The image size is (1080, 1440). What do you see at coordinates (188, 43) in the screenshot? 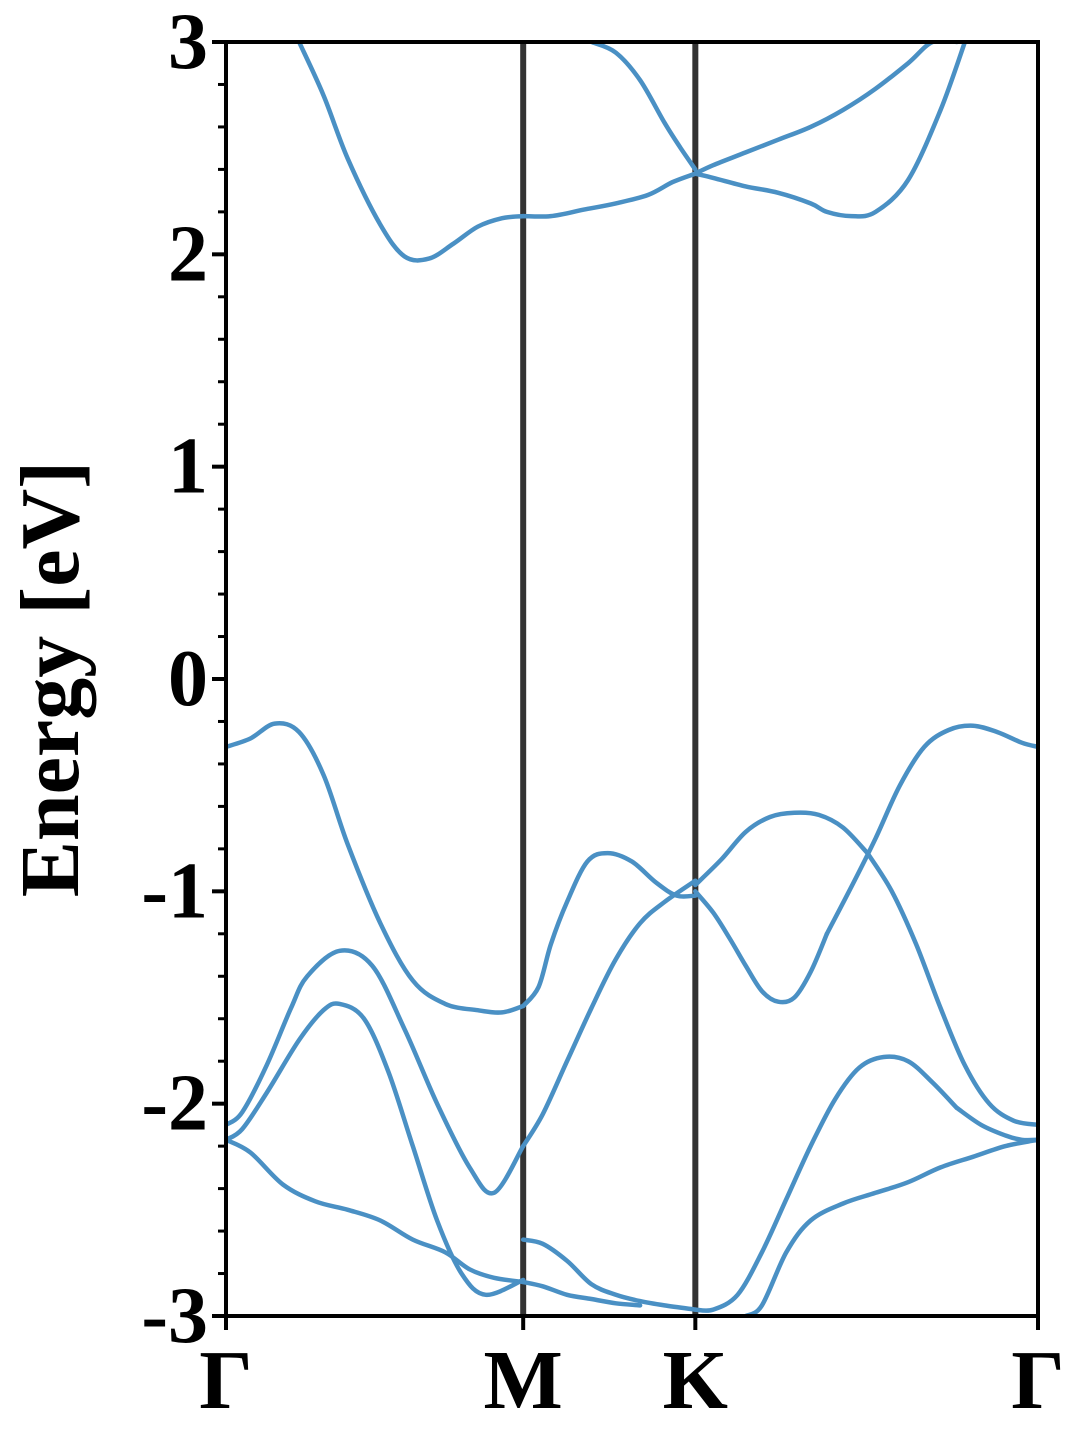
I see `y-tick-label: 3` at bounding box center [188, 43].